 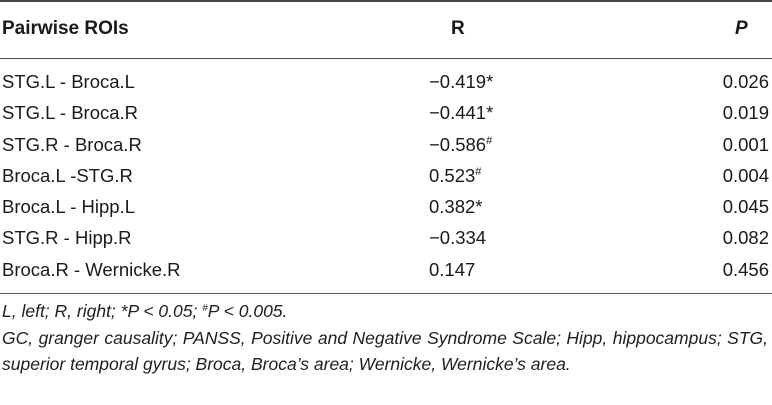 I want to click on r-cell: −0.419*, so click(x=461, y=81).